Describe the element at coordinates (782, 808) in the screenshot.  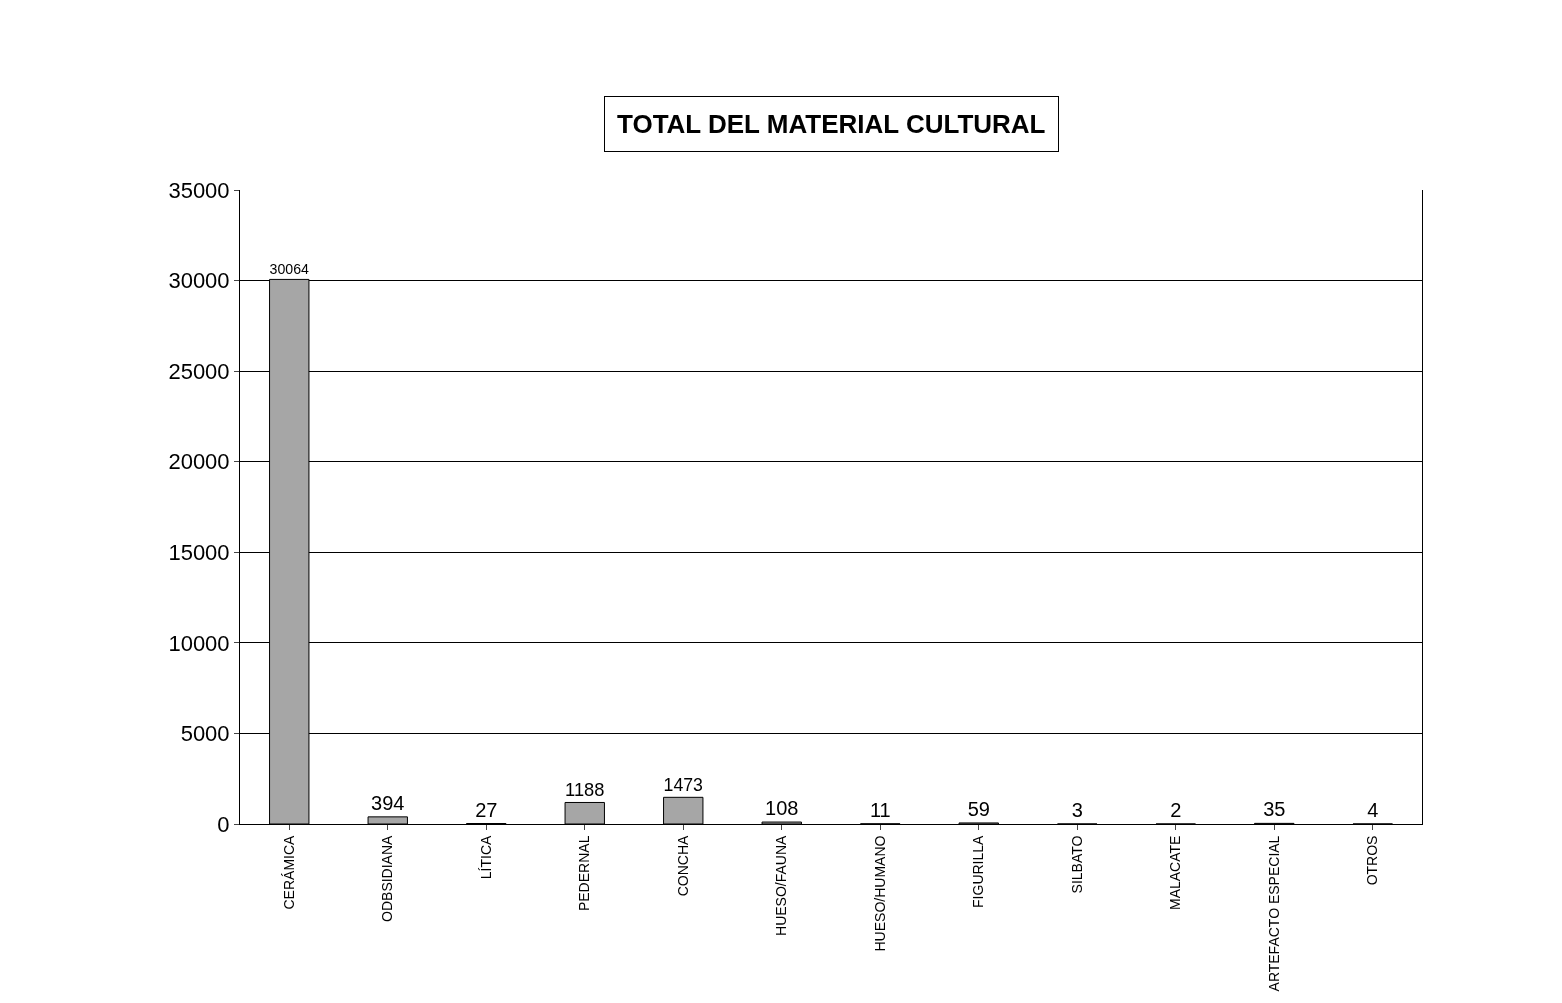
I see `data-label: 108` at that location.